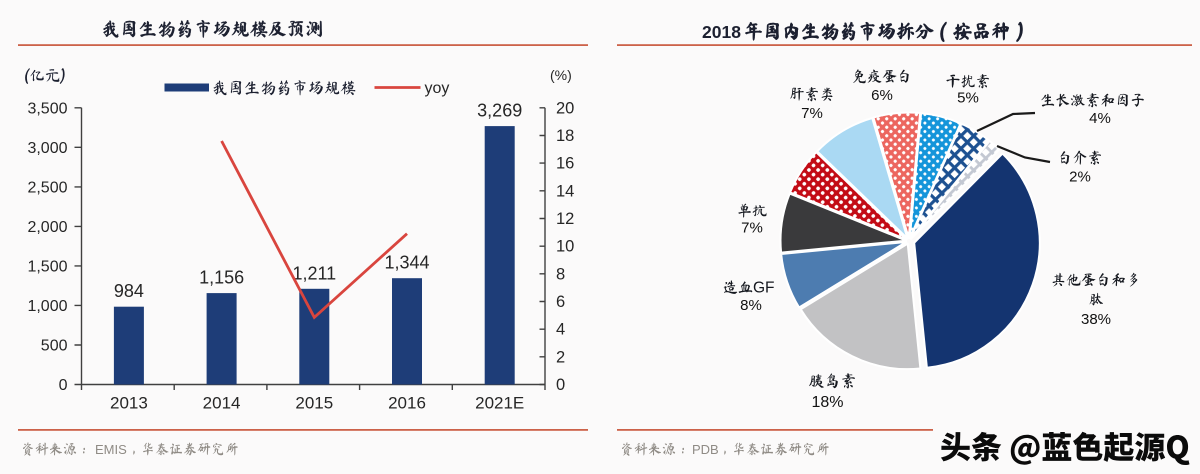 This screenshot has width=1200, height=474. I want to click on svg-text: 18%, so click(827, 402).